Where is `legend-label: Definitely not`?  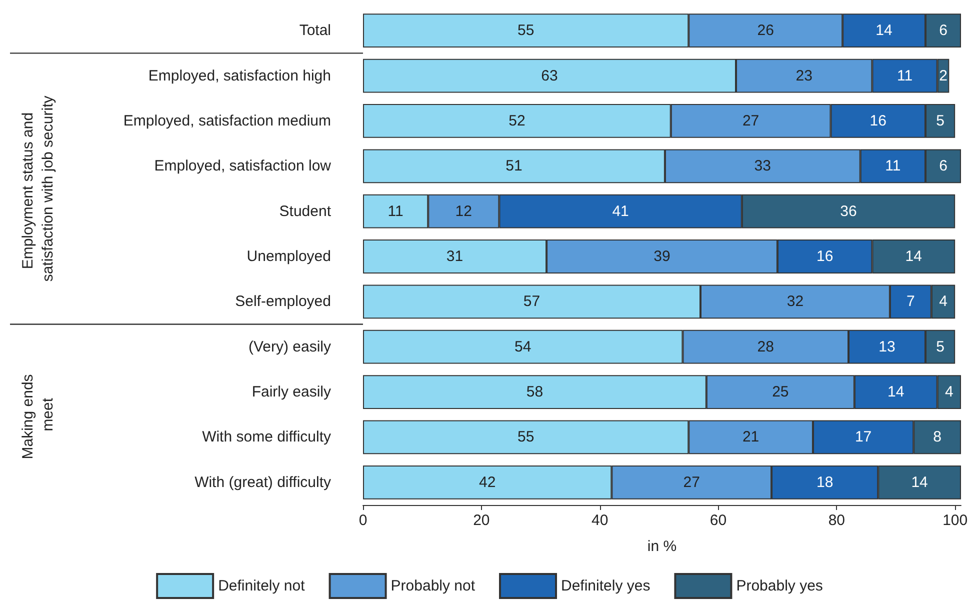
legend-label: Definitely not is located at coordinates (262, 586).